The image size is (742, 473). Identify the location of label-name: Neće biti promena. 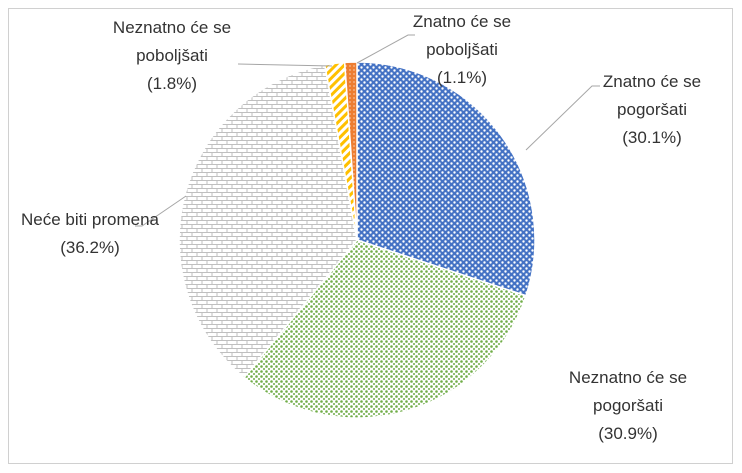
(90, 219).